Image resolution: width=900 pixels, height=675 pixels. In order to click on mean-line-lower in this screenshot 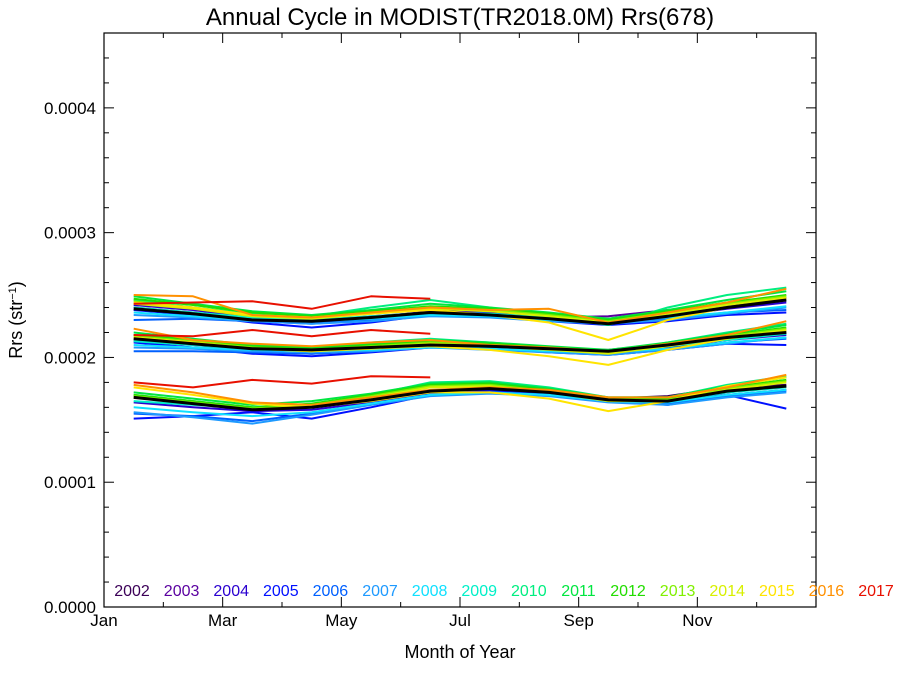, I will do `click(460, 398)`.